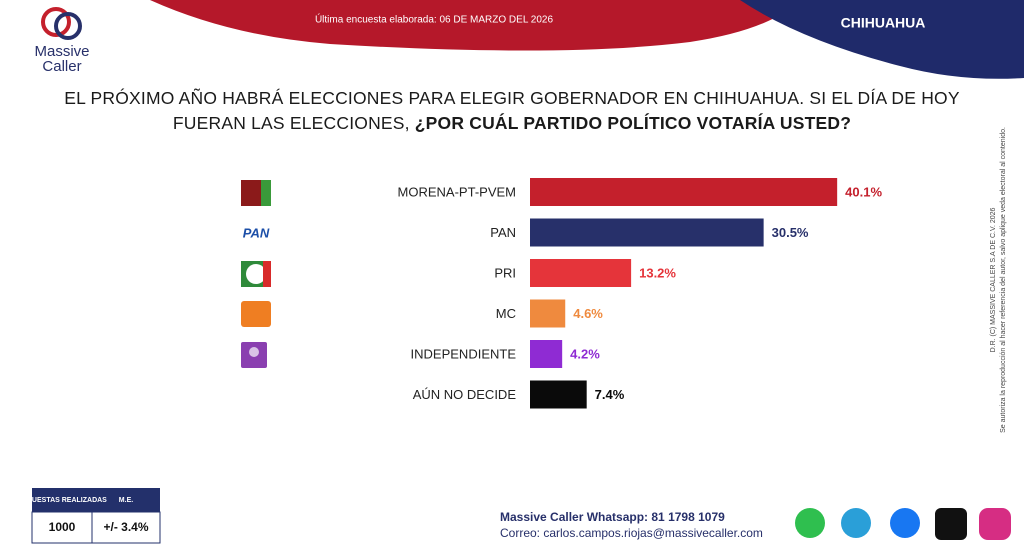  Describe the element at coordinates (61, 23) in the screenshot. I see `logo` at that location.